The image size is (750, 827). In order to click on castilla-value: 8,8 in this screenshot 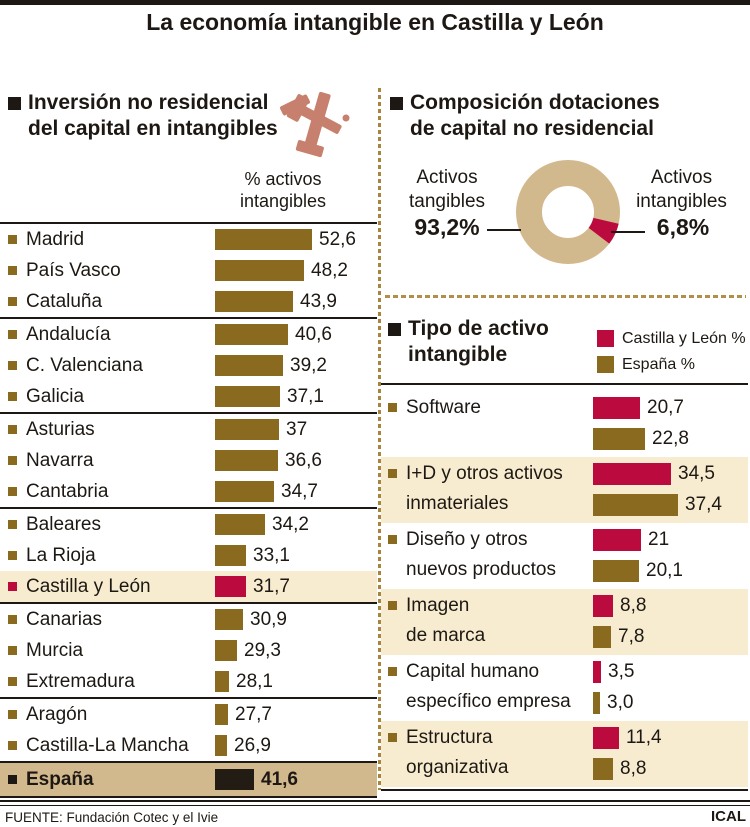, I will do `click(633, 605)`.